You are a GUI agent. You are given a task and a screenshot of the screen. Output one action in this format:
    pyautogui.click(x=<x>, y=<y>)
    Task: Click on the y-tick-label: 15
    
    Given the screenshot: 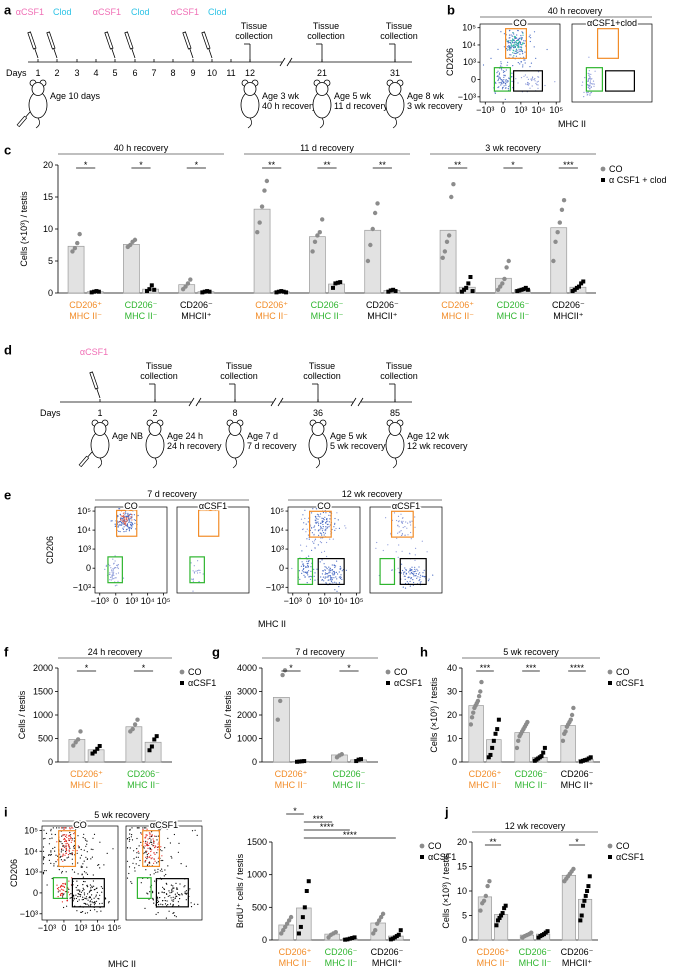 What is the action you would take?
    pyautogui.click(x=462, y=867)
    